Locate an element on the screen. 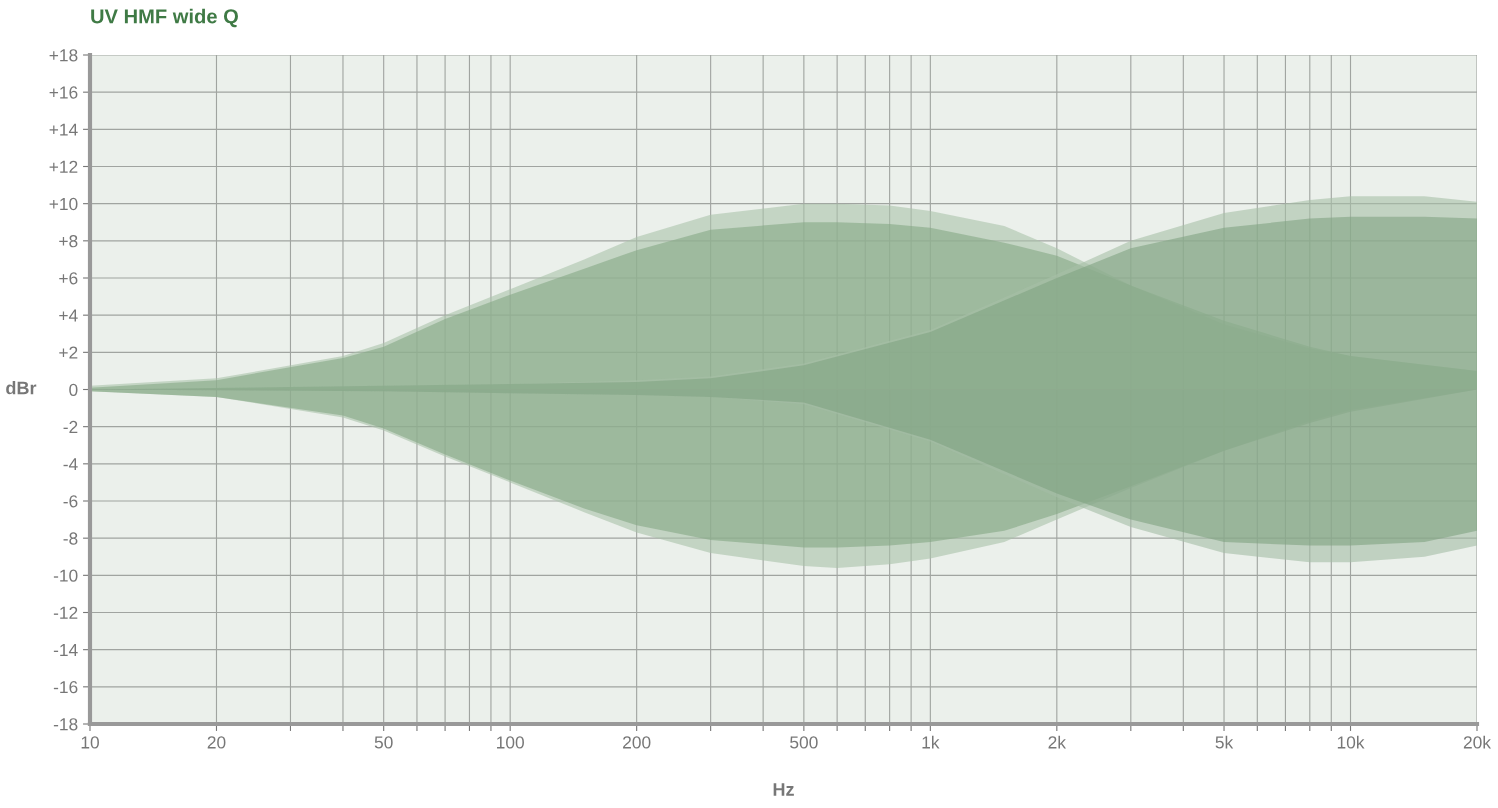  y-axis-title: dBr is located at coordinates (21, 388).